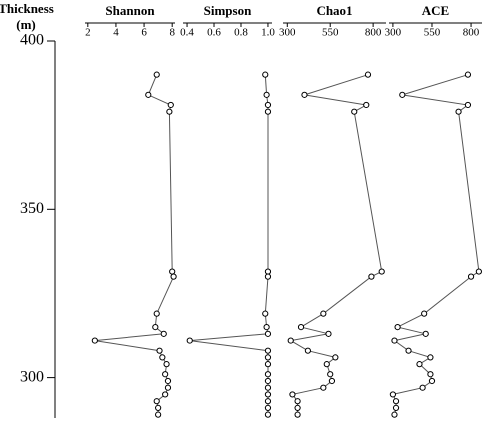  Describe the element at coordinates (116, 33) in the screenshot. I see `x-tick-label: 4` at that location.